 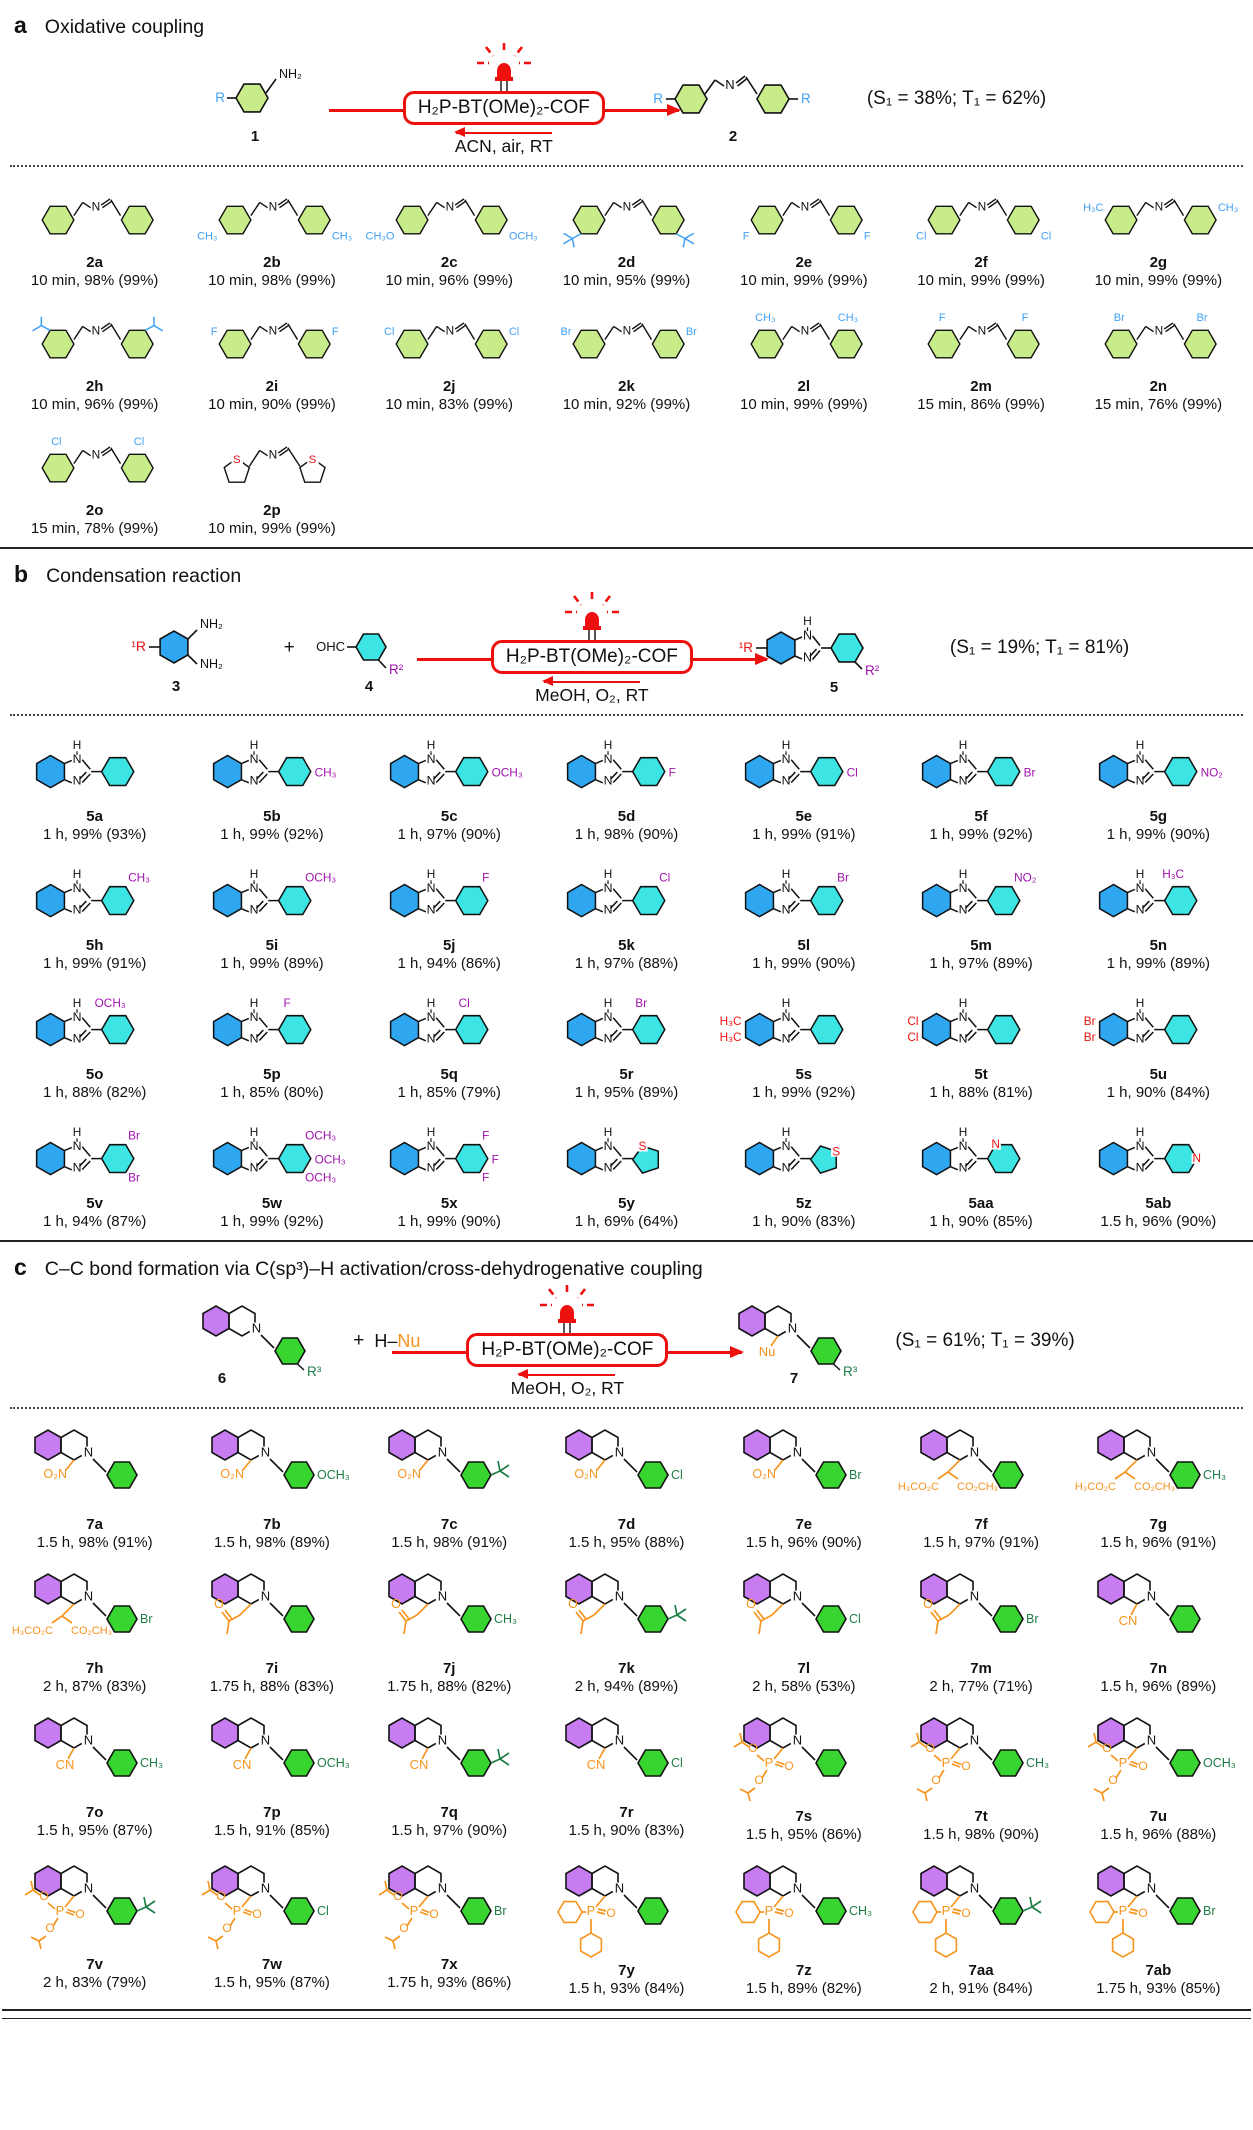 What do you see at coordinates (503, 146) in the screenshot?
I see `conditions-a: ACN, air, RT` at bounding box center [503, 146].